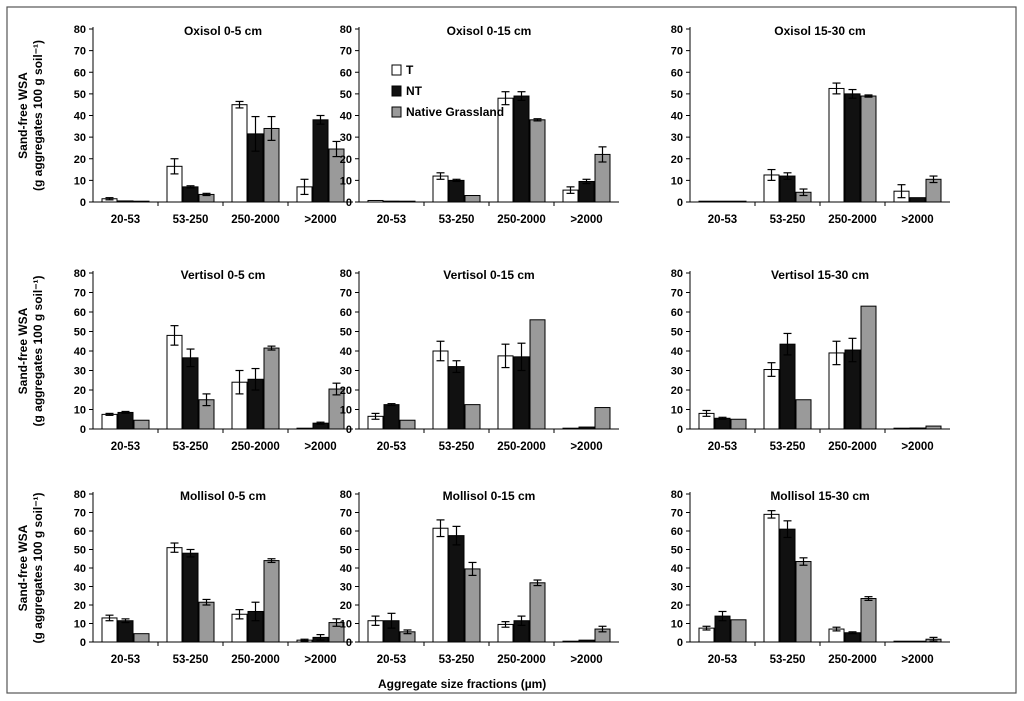 The image size is (1024, 701). I want to click on legend: T NT Native Grassland, so click(447, 91).